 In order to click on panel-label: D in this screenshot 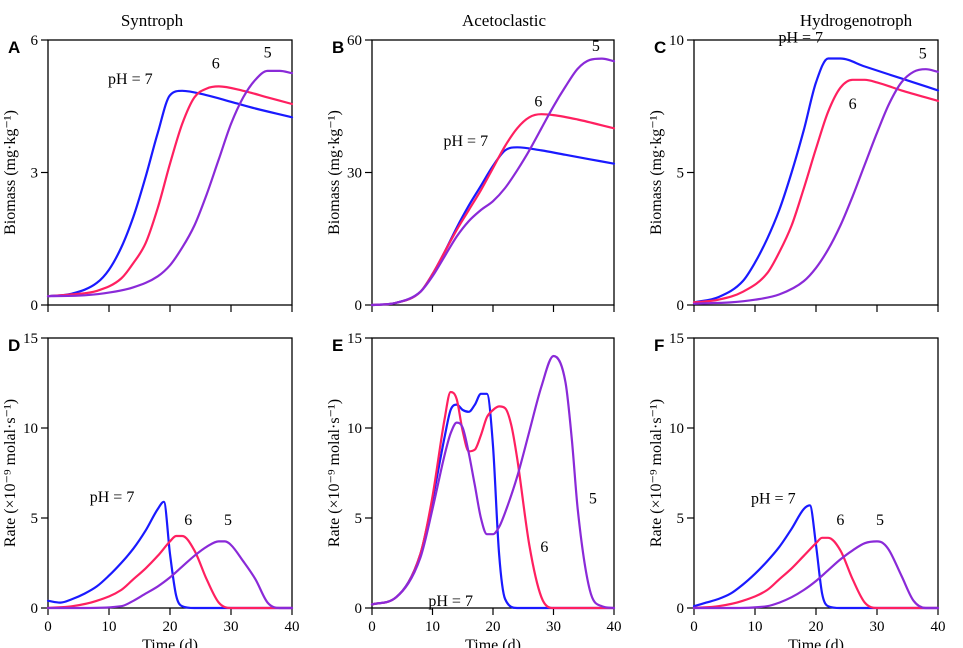, I will do `click(14, 345)`.